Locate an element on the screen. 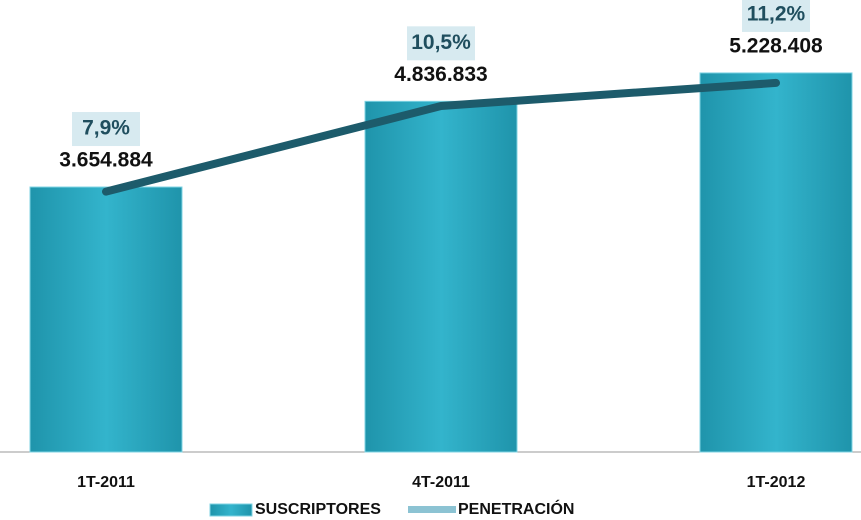 This screenshot has width=861, height=520. data-label: 7,9% is located at coordinates (106, 128).